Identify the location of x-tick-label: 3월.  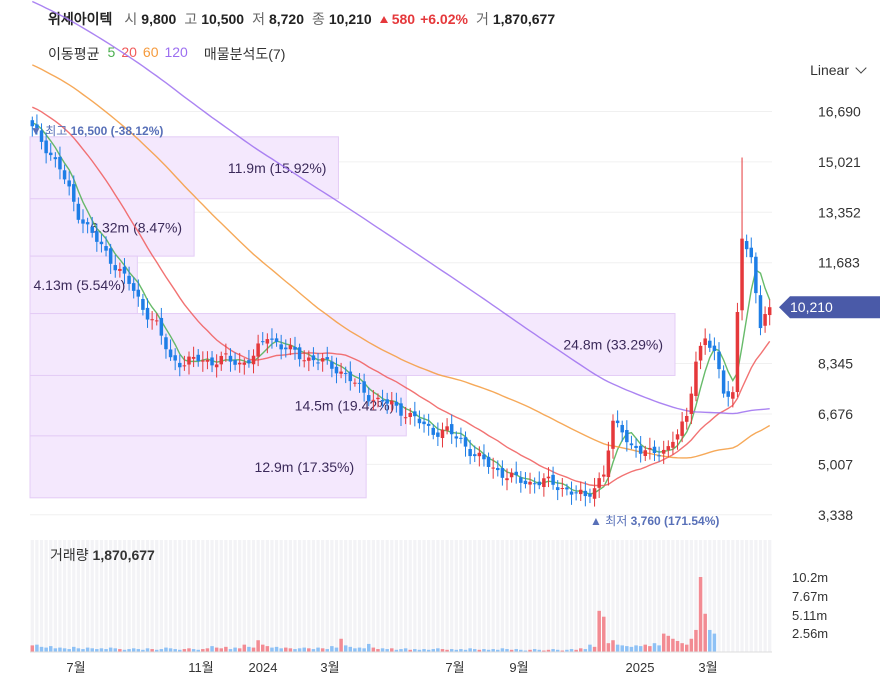
(329, 667).